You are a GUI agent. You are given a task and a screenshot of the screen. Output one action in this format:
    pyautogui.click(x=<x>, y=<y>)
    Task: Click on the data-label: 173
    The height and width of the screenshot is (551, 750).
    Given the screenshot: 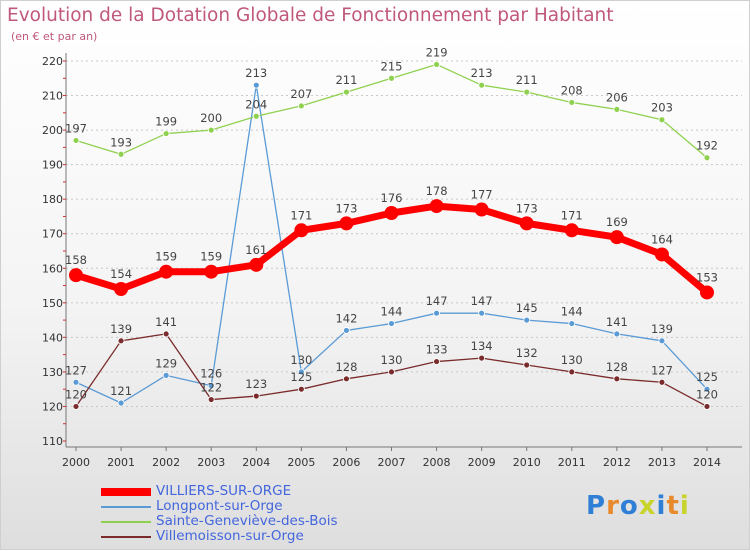 What is the action you would take?
    pyautogui.click(x=346, y=208)
    